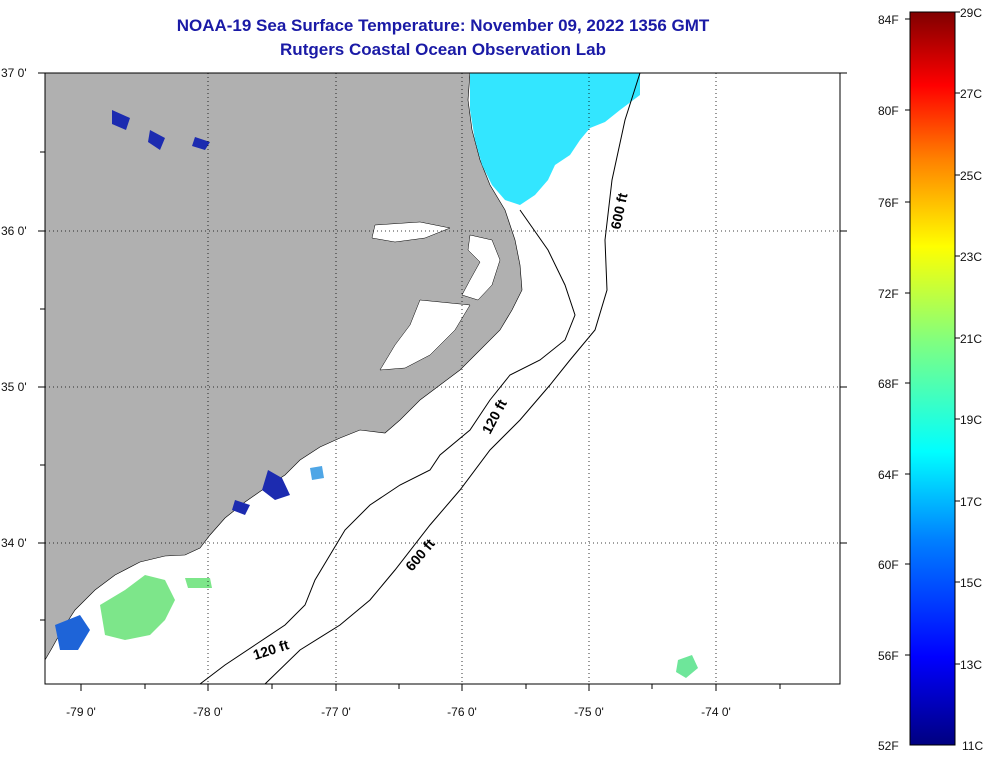 The height and width of the screenshot is (761, 992). I want to click on c-label-11: 11C, so click(972, 746).